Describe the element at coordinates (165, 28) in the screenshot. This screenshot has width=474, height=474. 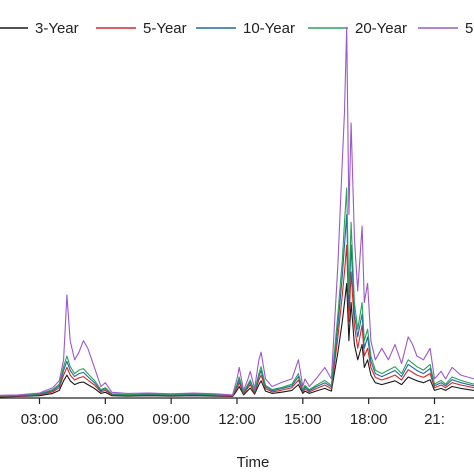
I see `legend-label-1: 5-Year` at that location.